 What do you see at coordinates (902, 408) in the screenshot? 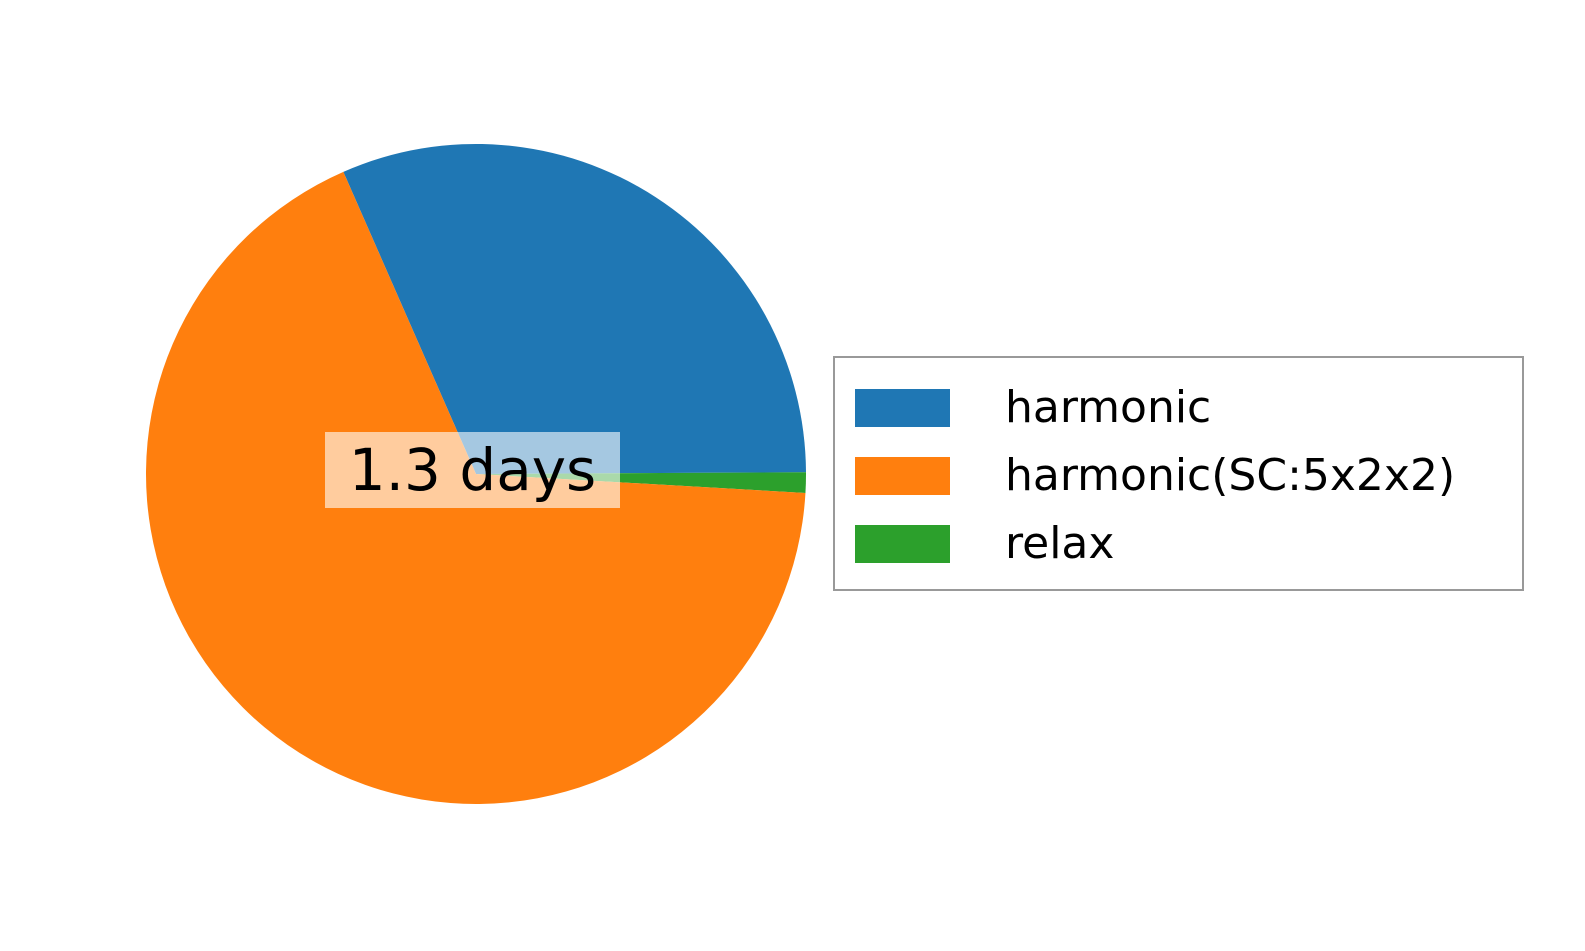
I see `legend-swatch-harmonic` at bounding box center [902, 408].